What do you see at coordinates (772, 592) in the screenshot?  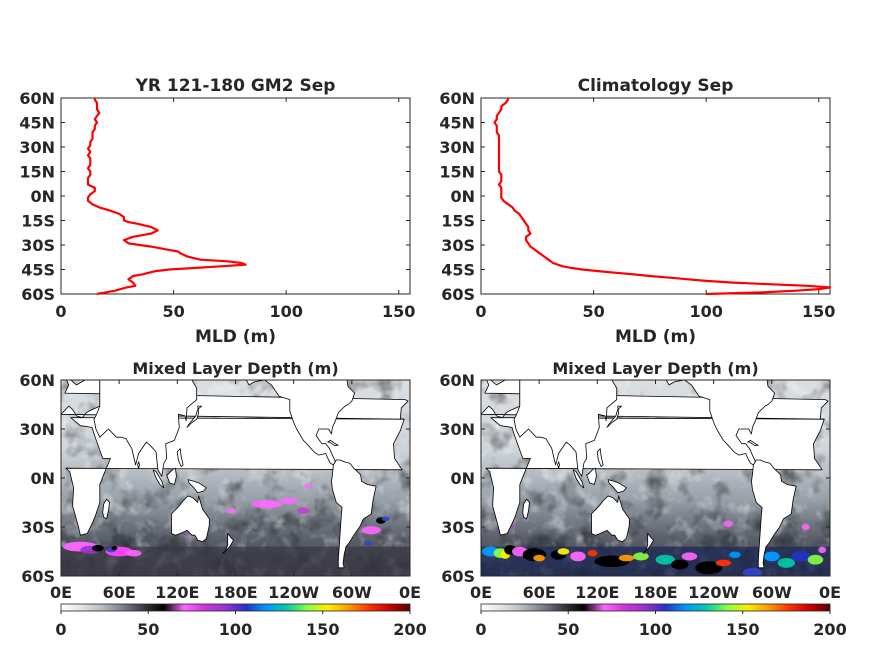 I see `x-tick-label: 60W` at bounding box center [772, 592].